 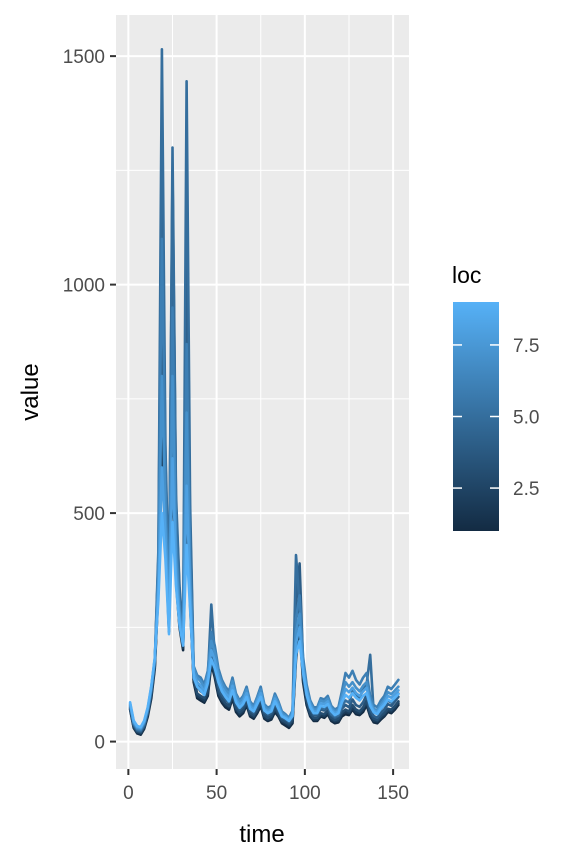 I want to click on y-tick-label: 1500, so click(x=84, y=57).